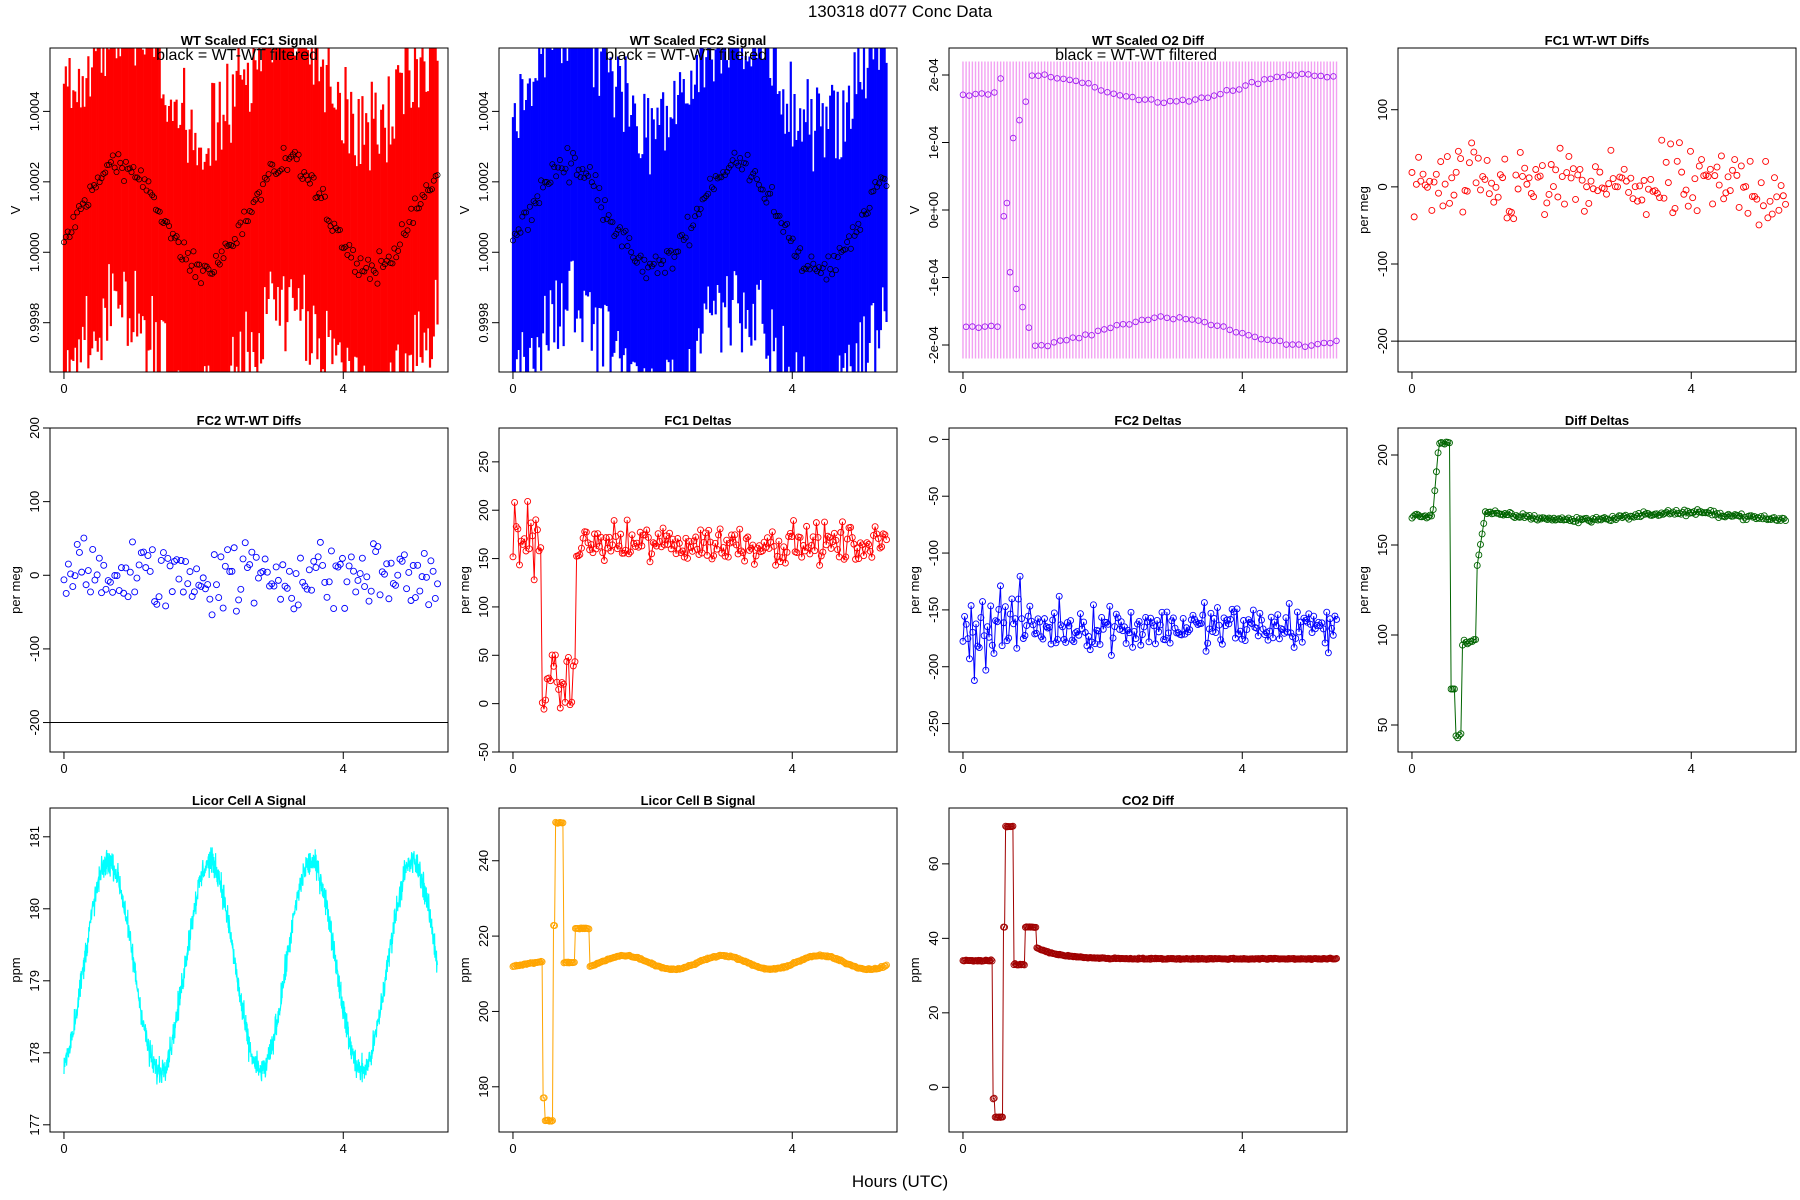 Image resolution: width=1800 pixels, height=1200 pixels. What do you see at coordinates (483, 559) in the screenshot?
I see `p6-ytick-label: 150` at bounding box center [483, 559].